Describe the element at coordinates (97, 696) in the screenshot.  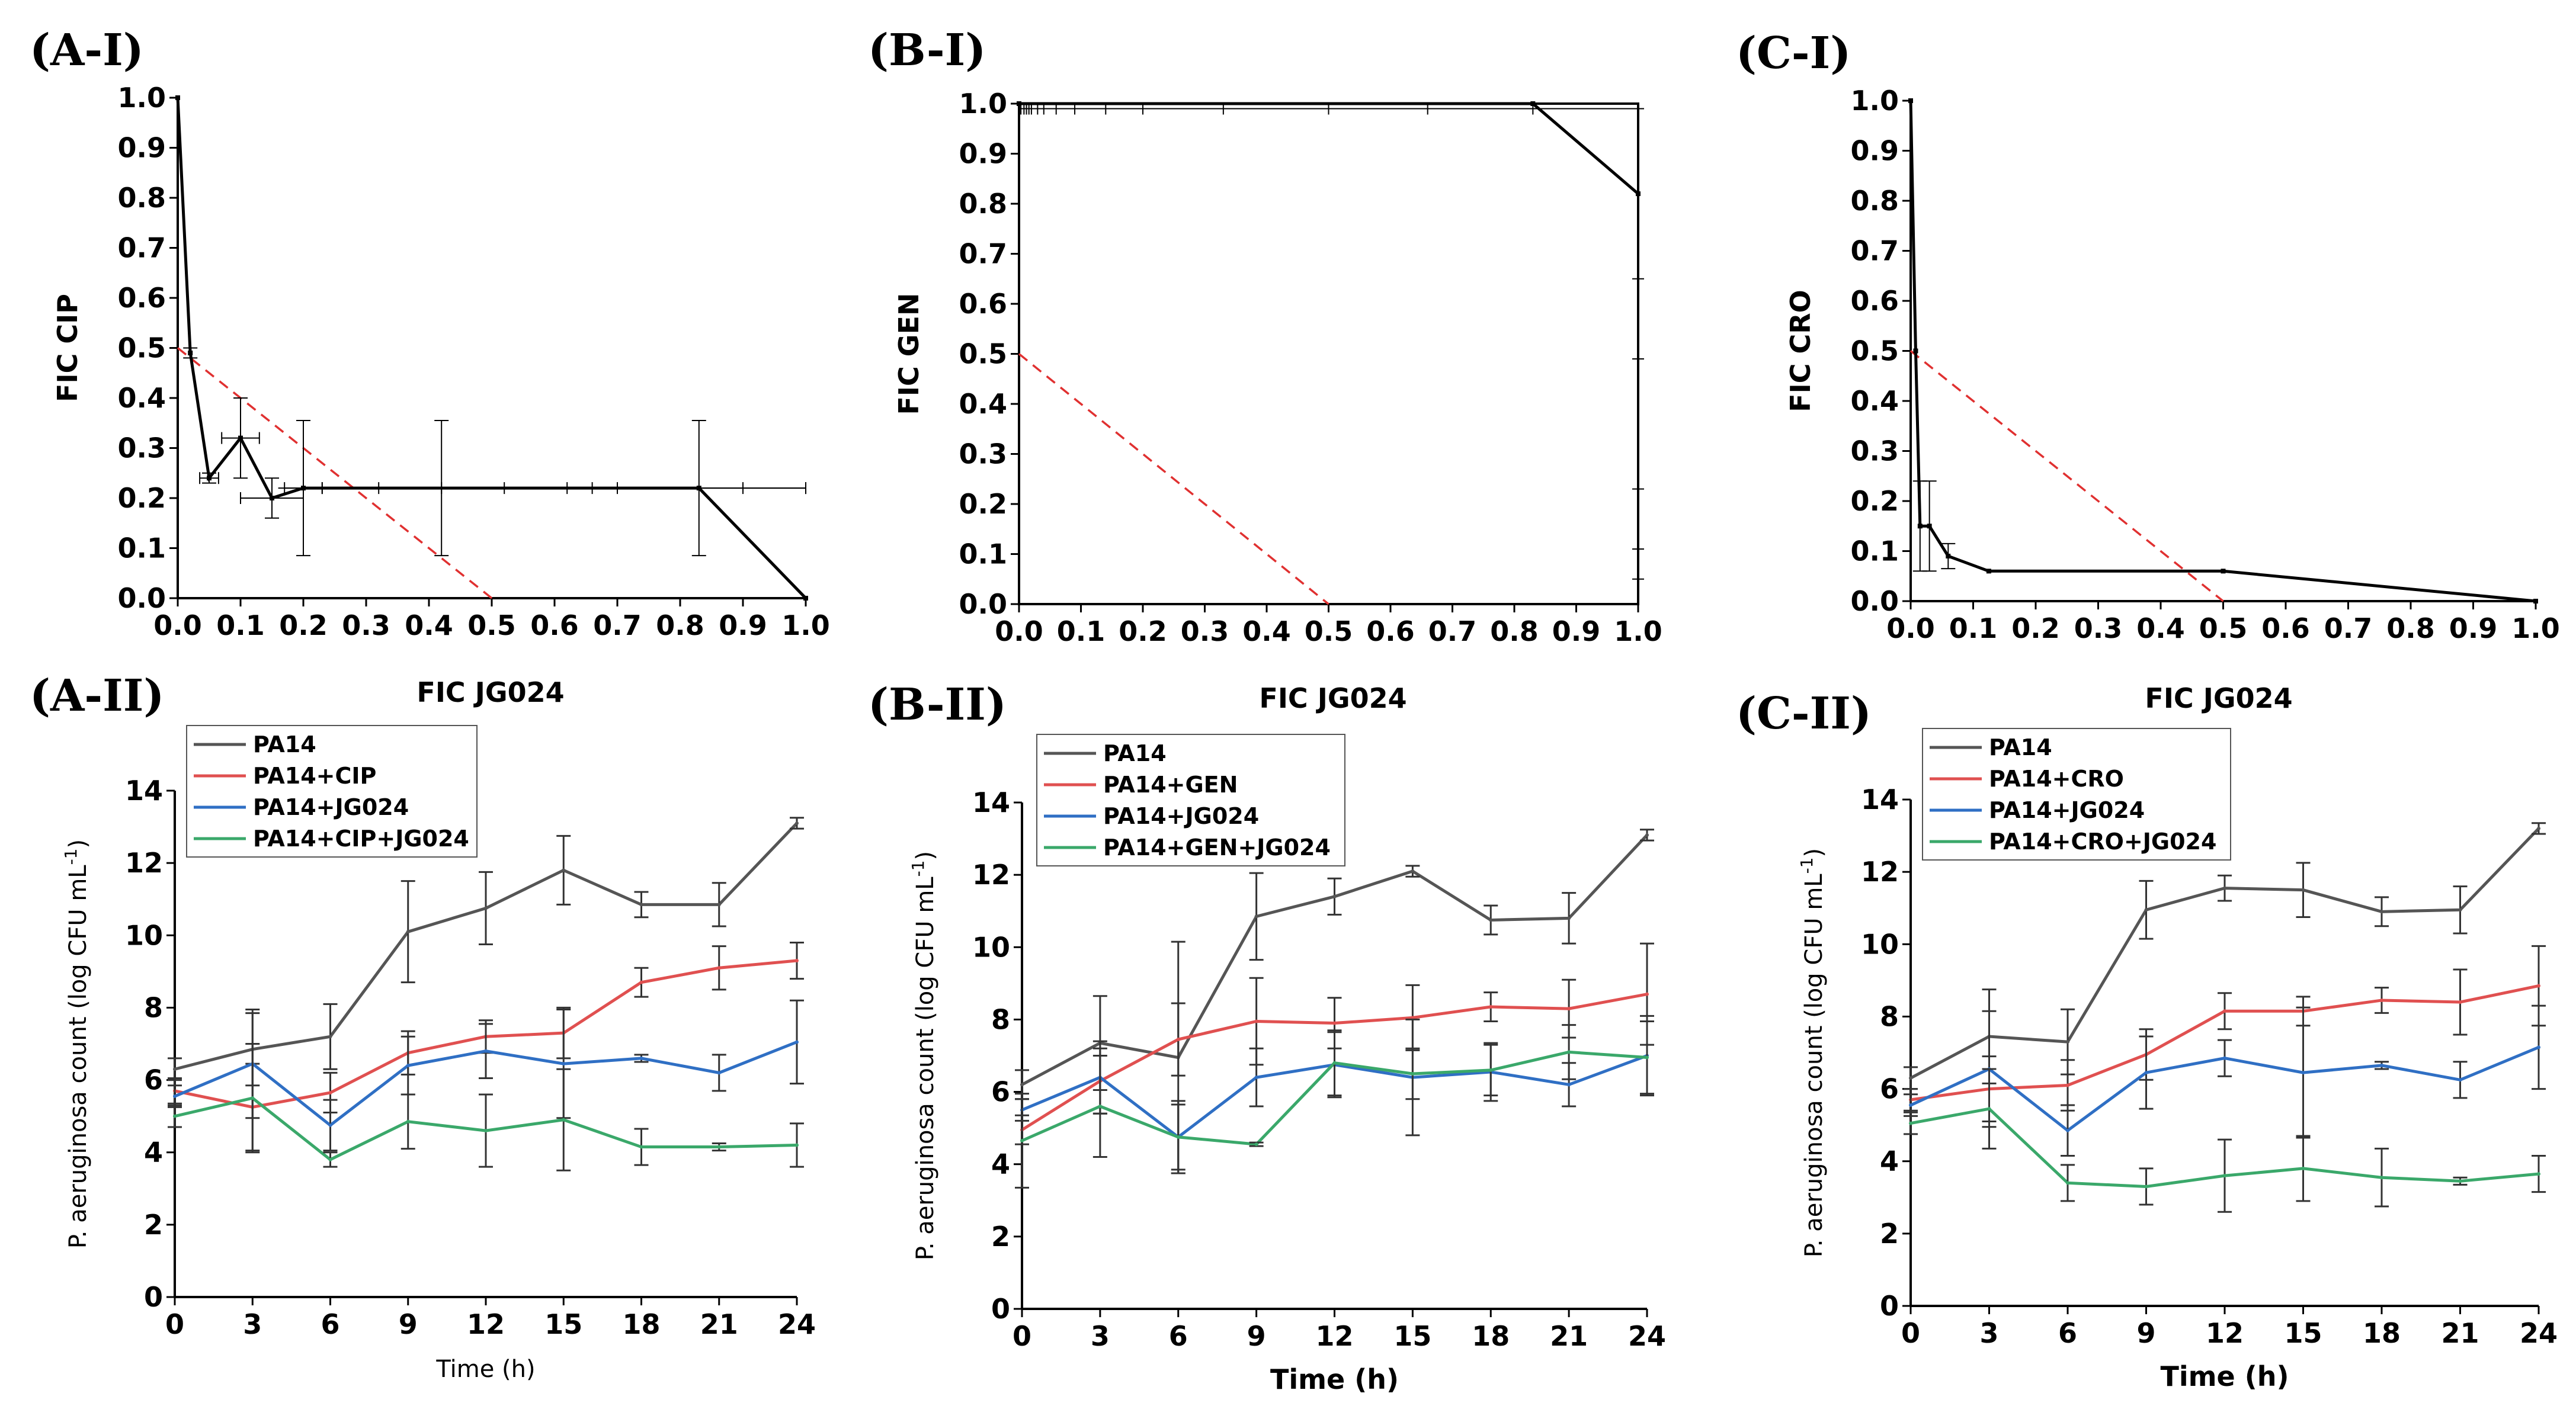
I see `panel-label-a2: (A-II)` at that location.